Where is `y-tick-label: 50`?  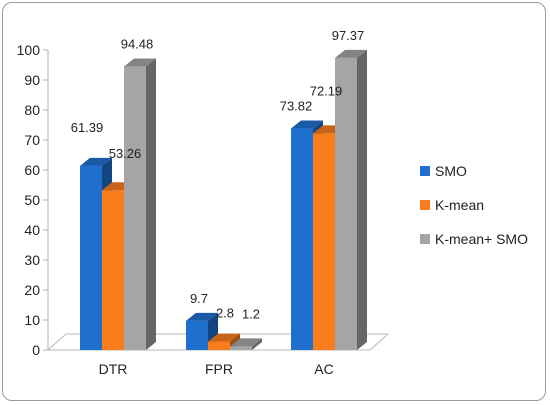 y-tick-label: 50 is located at coordinates (32, 200).